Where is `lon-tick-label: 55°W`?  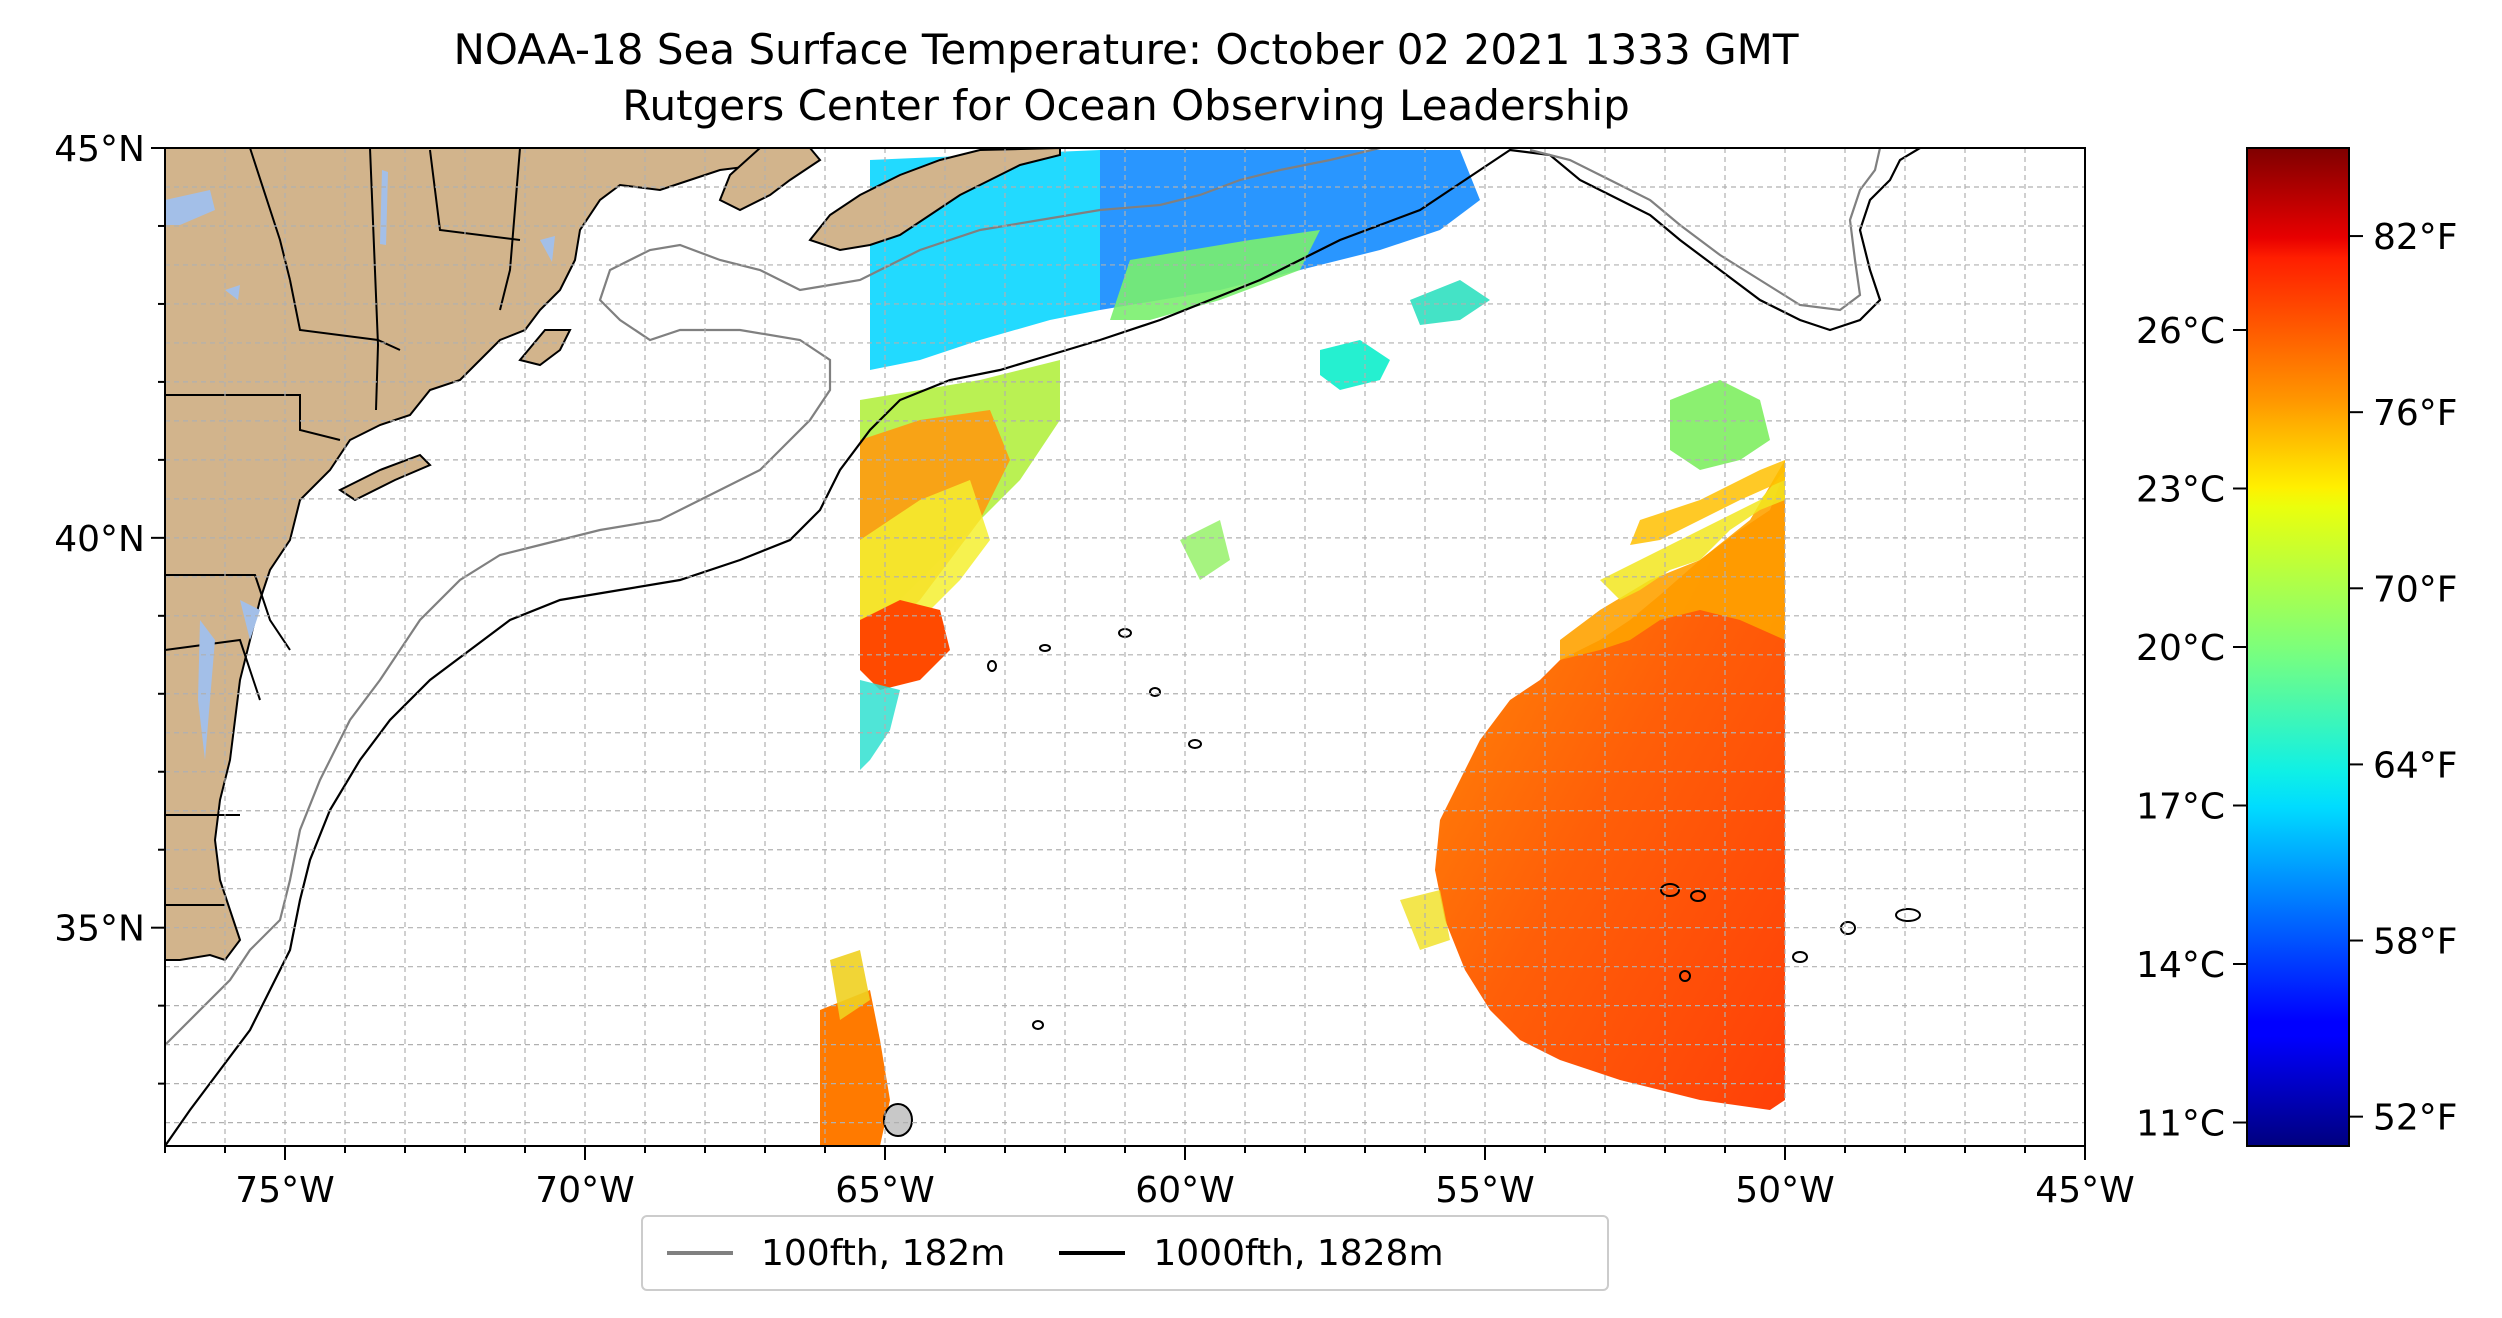
lon-tick-label: 55°W is located at coordinates (1484, 1190).